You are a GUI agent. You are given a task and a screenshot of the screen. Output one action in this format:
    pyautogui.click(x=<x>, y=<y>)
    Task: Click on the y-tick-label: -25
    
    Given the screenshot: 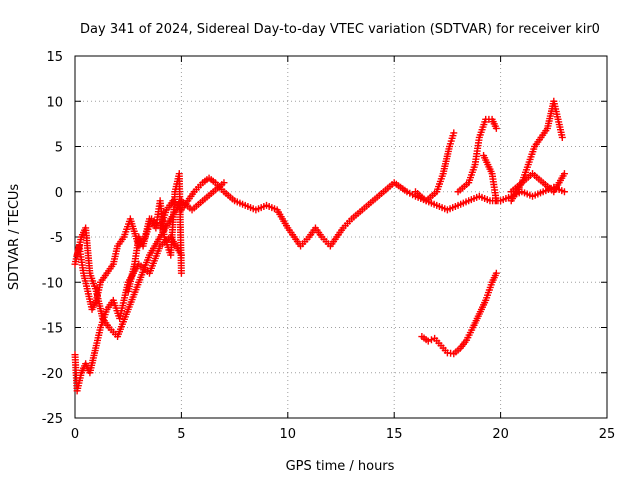 What is the action you would take?
    pyautogui.click(x=52, y=419)
    